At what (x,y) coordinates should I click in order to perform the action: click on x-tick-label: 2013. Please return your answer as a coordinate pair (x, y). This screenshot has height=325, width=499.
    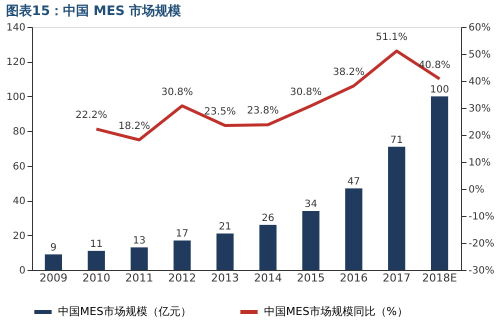
    Looking at the image, I should click on (225, 278).